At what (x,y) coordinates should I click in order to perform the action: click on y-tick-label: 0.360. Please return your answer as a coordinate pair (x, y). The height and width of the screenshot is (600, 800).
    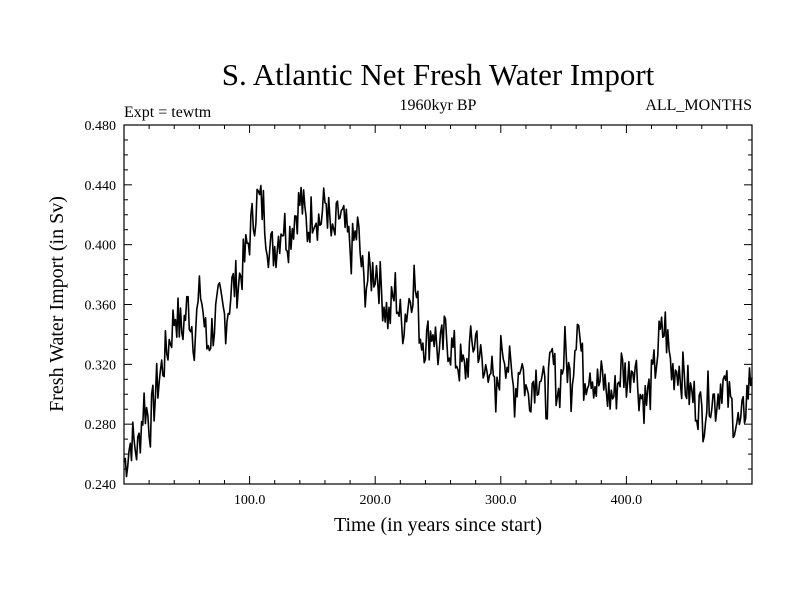
    Looking at the image, I should click on (101, 306).